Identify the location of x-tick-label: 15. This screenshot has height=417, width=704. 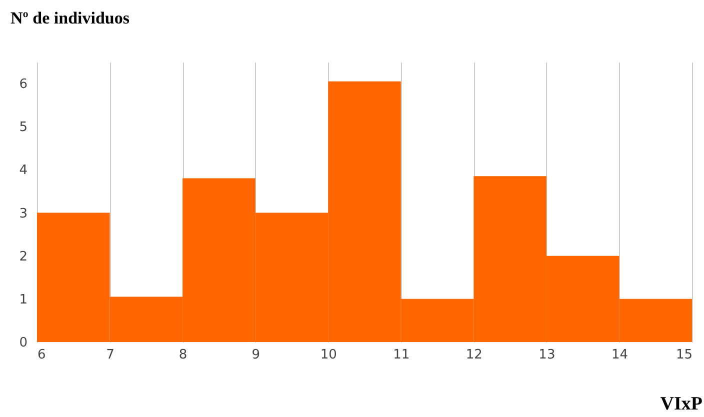
(684, 355).